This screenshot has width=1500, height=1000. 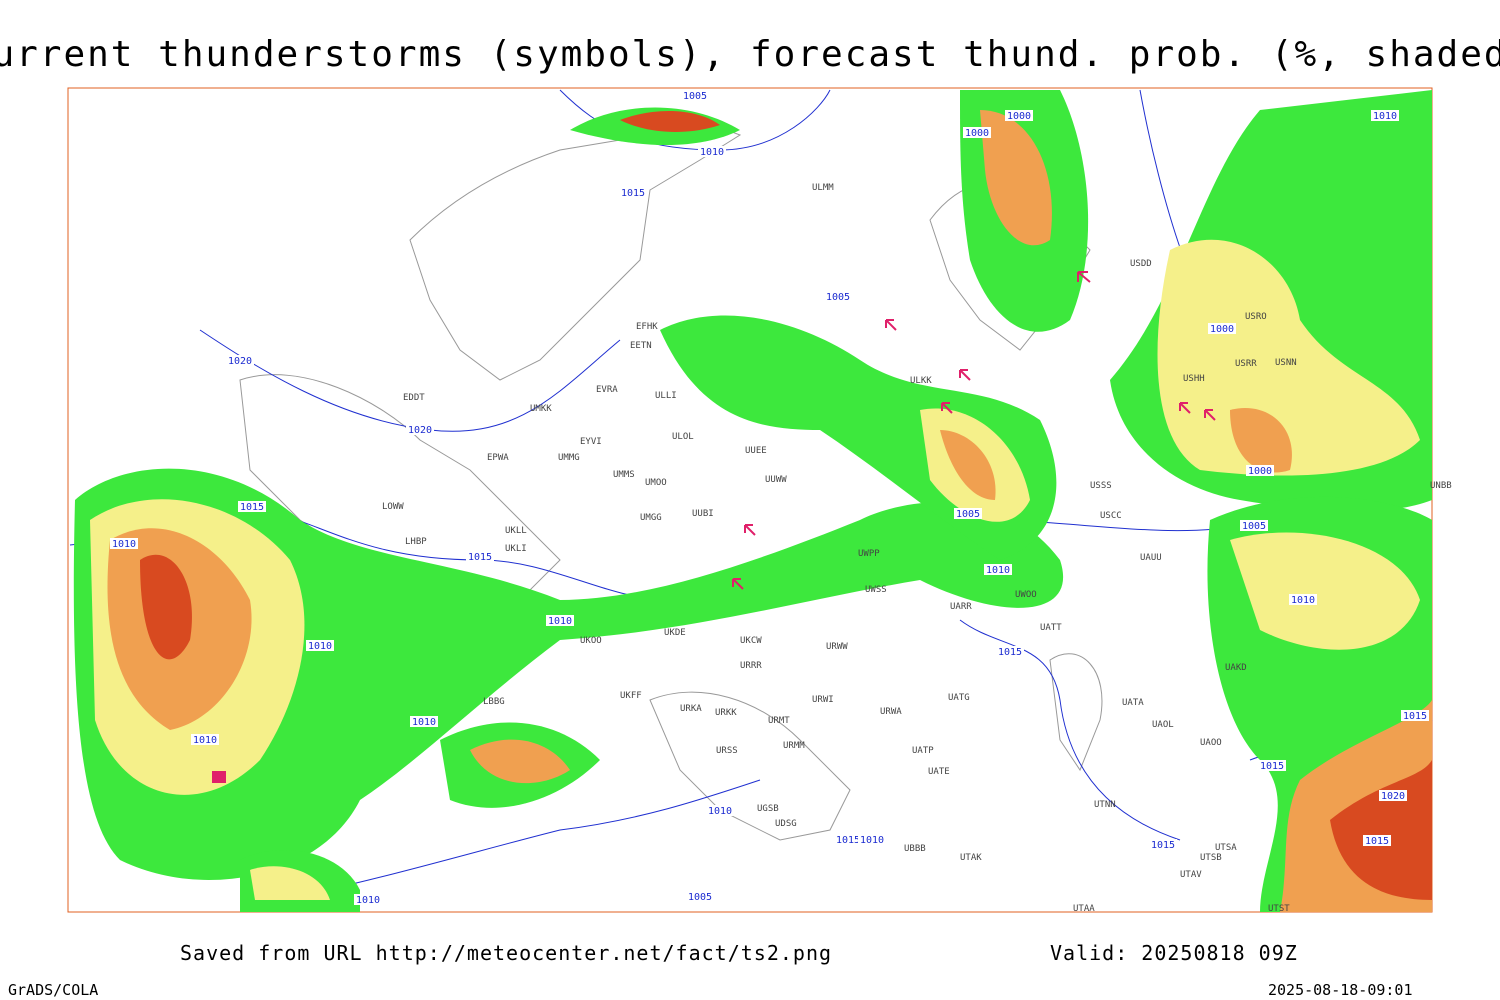 What do you see at coordinates (53, 990) in the screenshot?
I see `software: GrADS/COLA` at bounding box center [53, 990].